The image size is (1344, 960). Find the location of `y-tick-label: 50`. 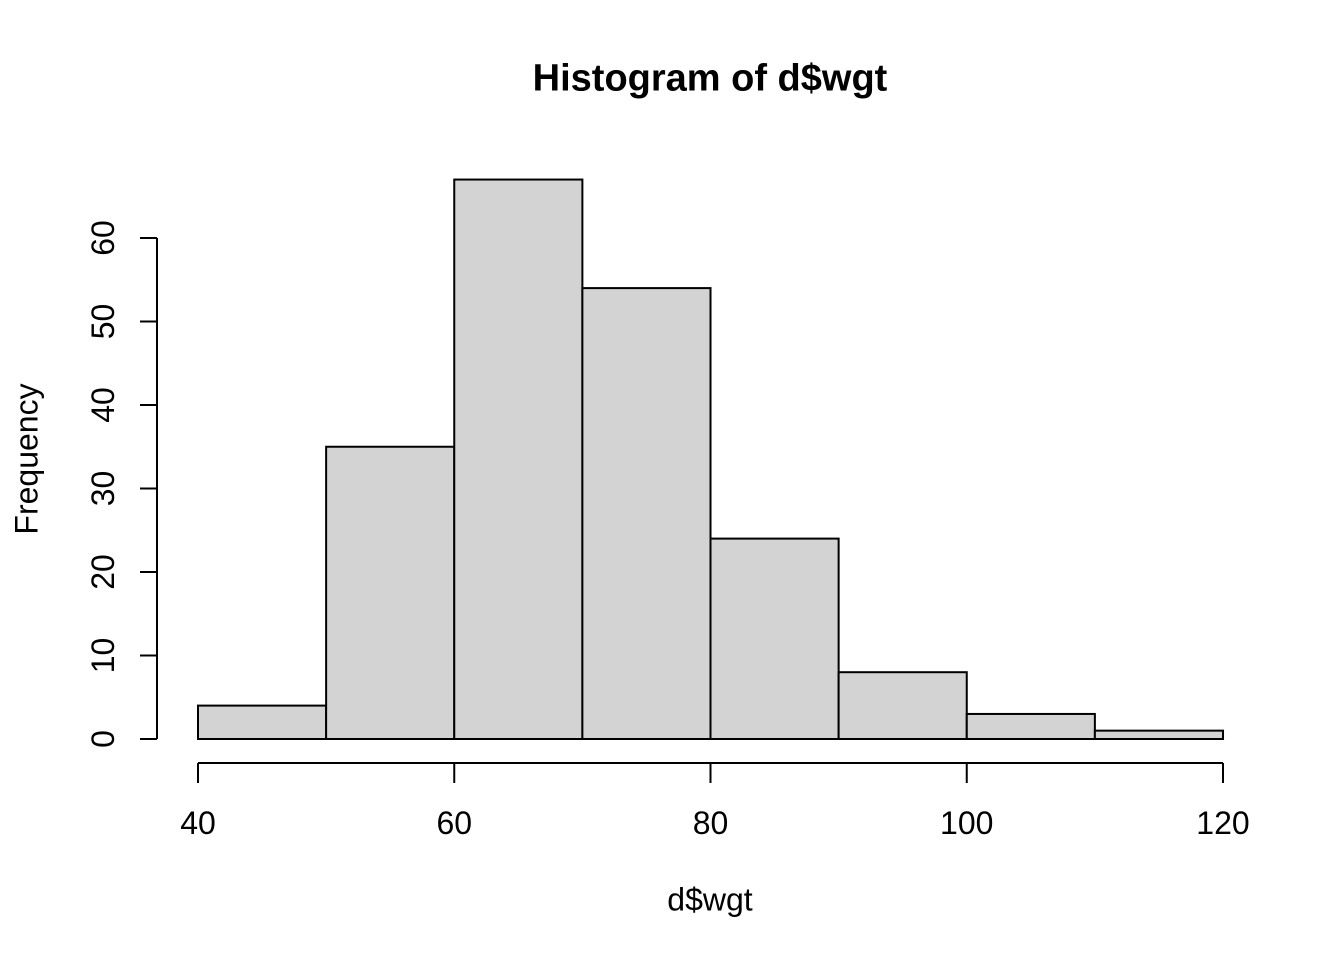

y-tick-label: 50 is located at coordinates (103, 322).